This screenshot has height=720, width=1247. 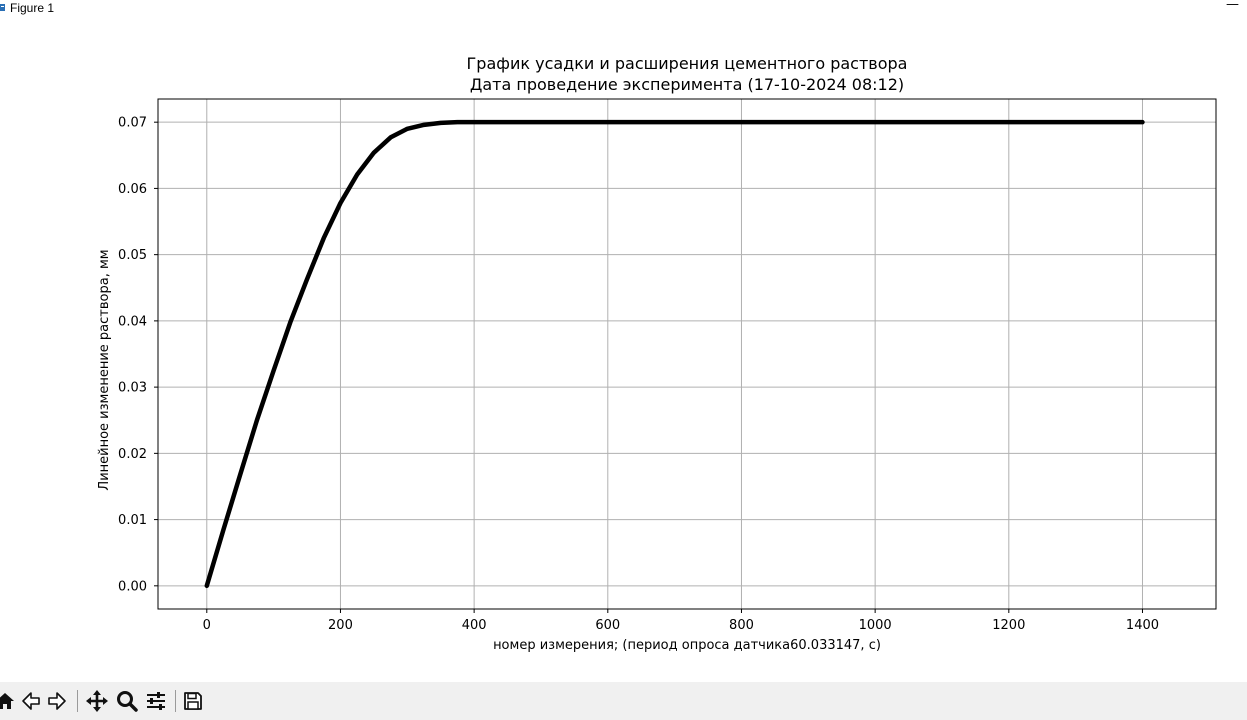 I want to click on configure-subplots-button, so click(x=156, y=701).